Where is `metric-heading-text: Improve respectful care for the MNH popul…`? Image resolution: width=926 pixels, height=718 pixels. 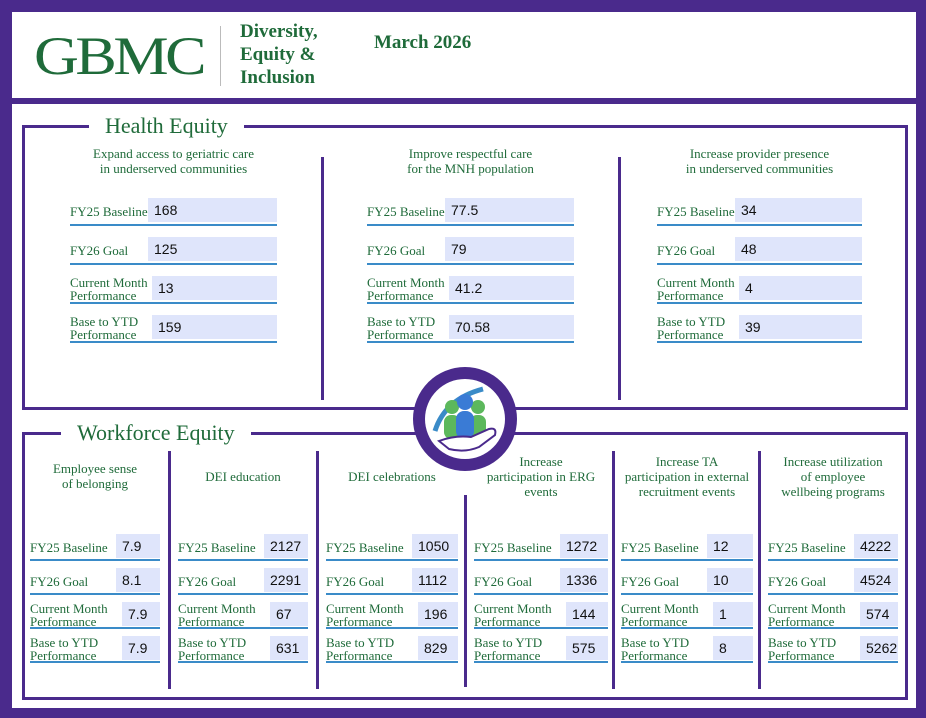
metric-heading-text: Improve respectful care for the MNH popul… is located at coordinates (470, 161).